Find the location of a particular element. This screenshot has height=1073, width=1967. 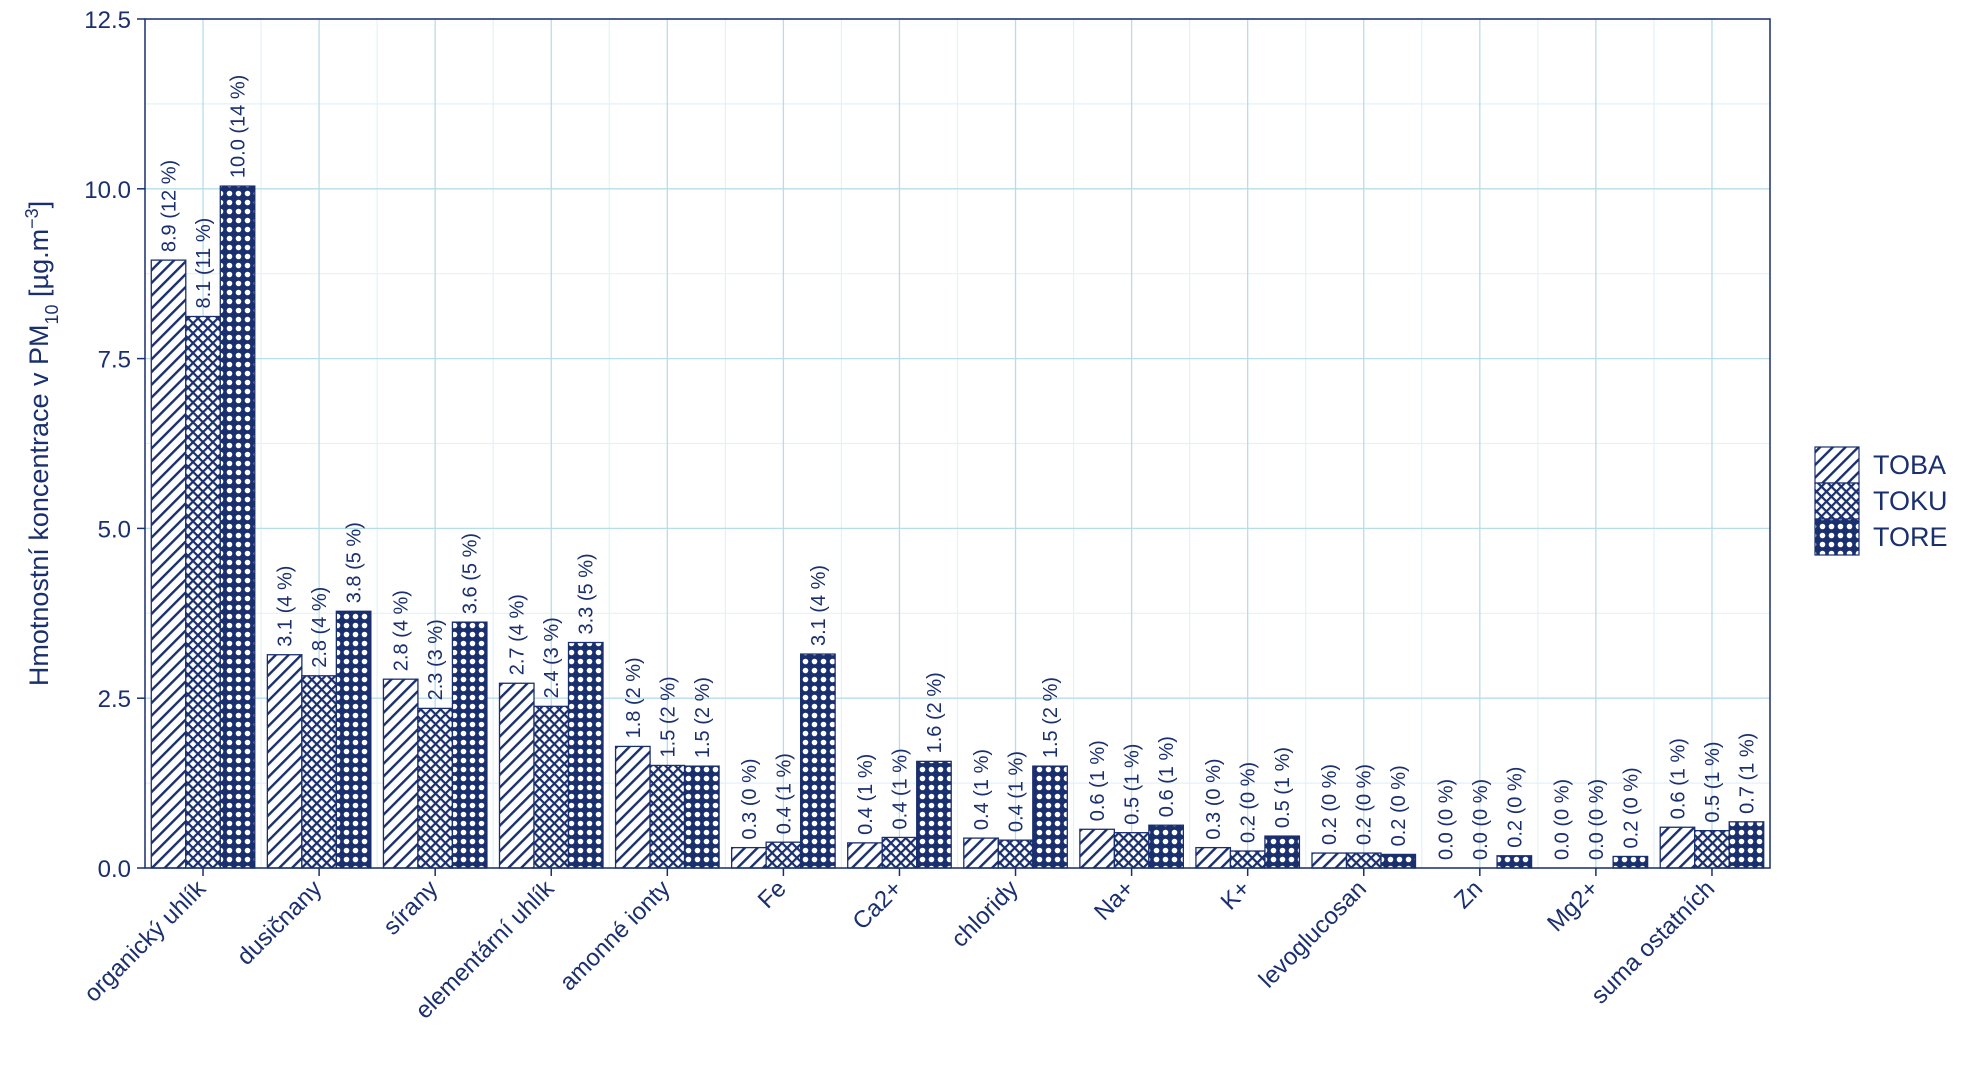

y-tick-label: 5.0 is located at coordinates (114, 529).